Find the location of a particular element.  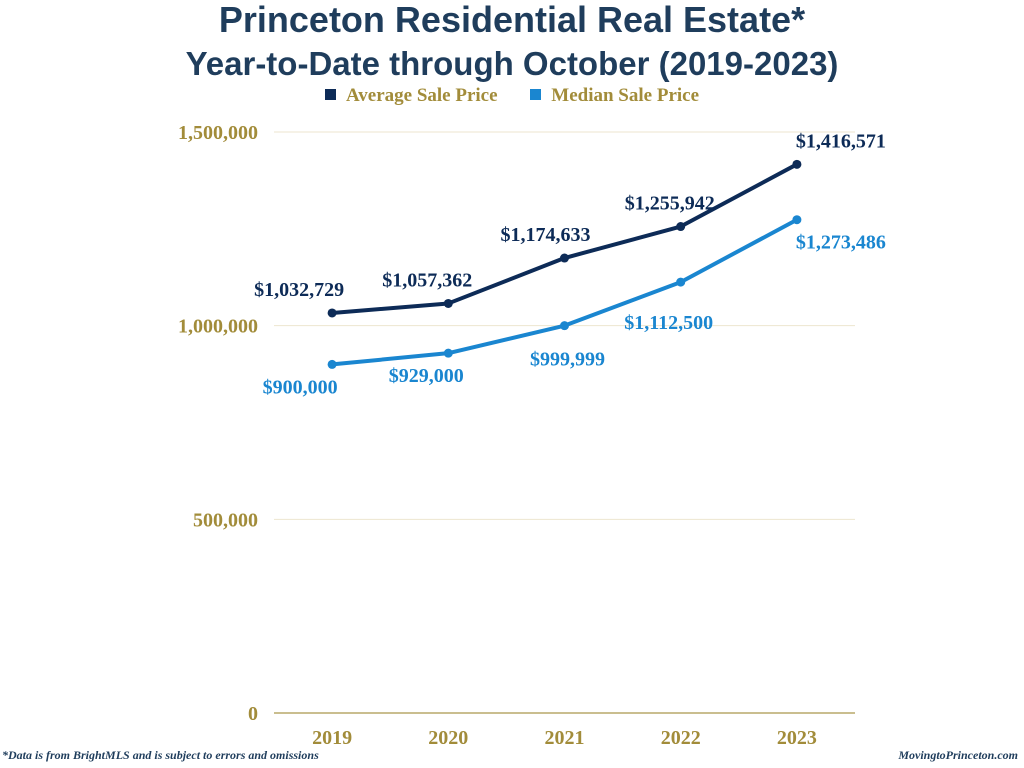

chart-title: Princeton Residential Real Estate* is located at coordinates (512, 20).